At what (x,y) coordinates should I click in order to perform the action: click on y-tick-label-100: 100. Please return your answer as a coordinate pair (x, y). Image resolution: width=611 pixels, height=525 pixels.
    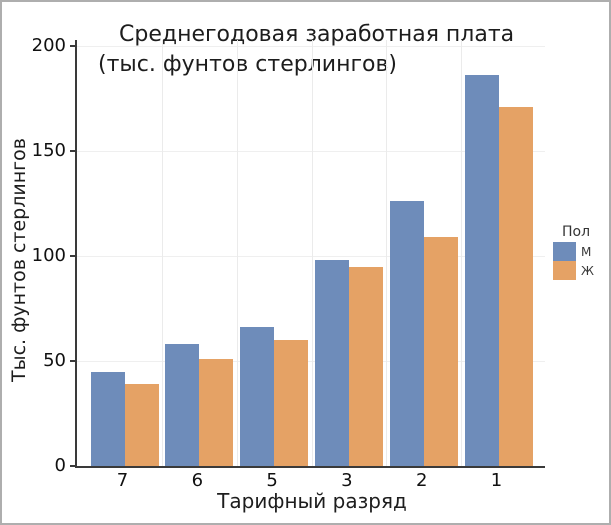
    Looking at the image, I should click on (48, 255).